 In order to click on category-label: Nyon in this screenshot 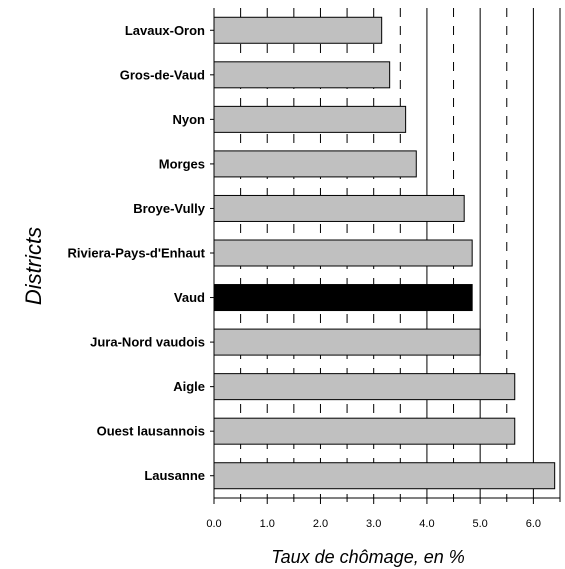, I will do `click(189, 119)`.